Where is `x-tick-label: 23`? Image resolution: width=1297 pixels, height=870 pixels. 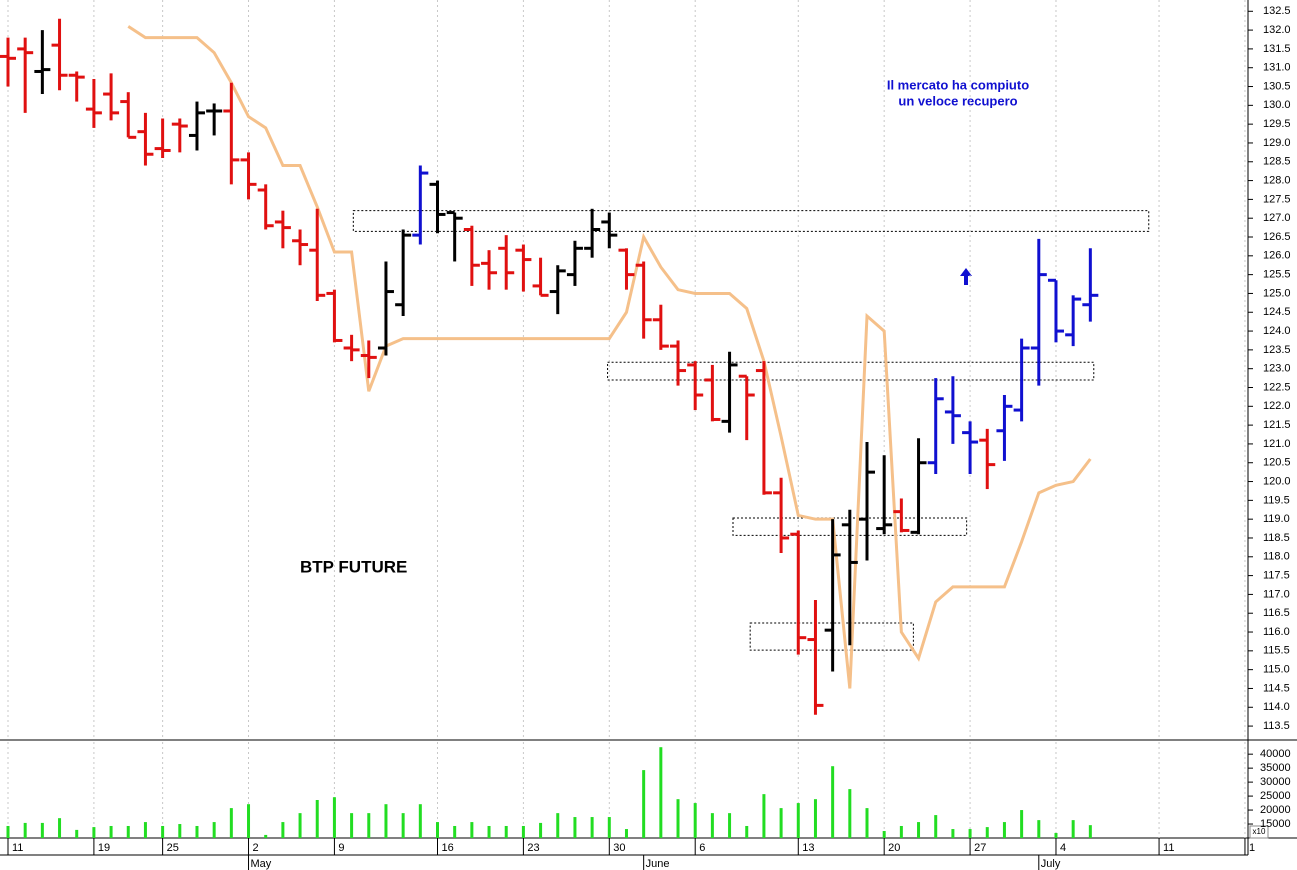 x-tick-label: 23 is located at coordinates (533, 848).